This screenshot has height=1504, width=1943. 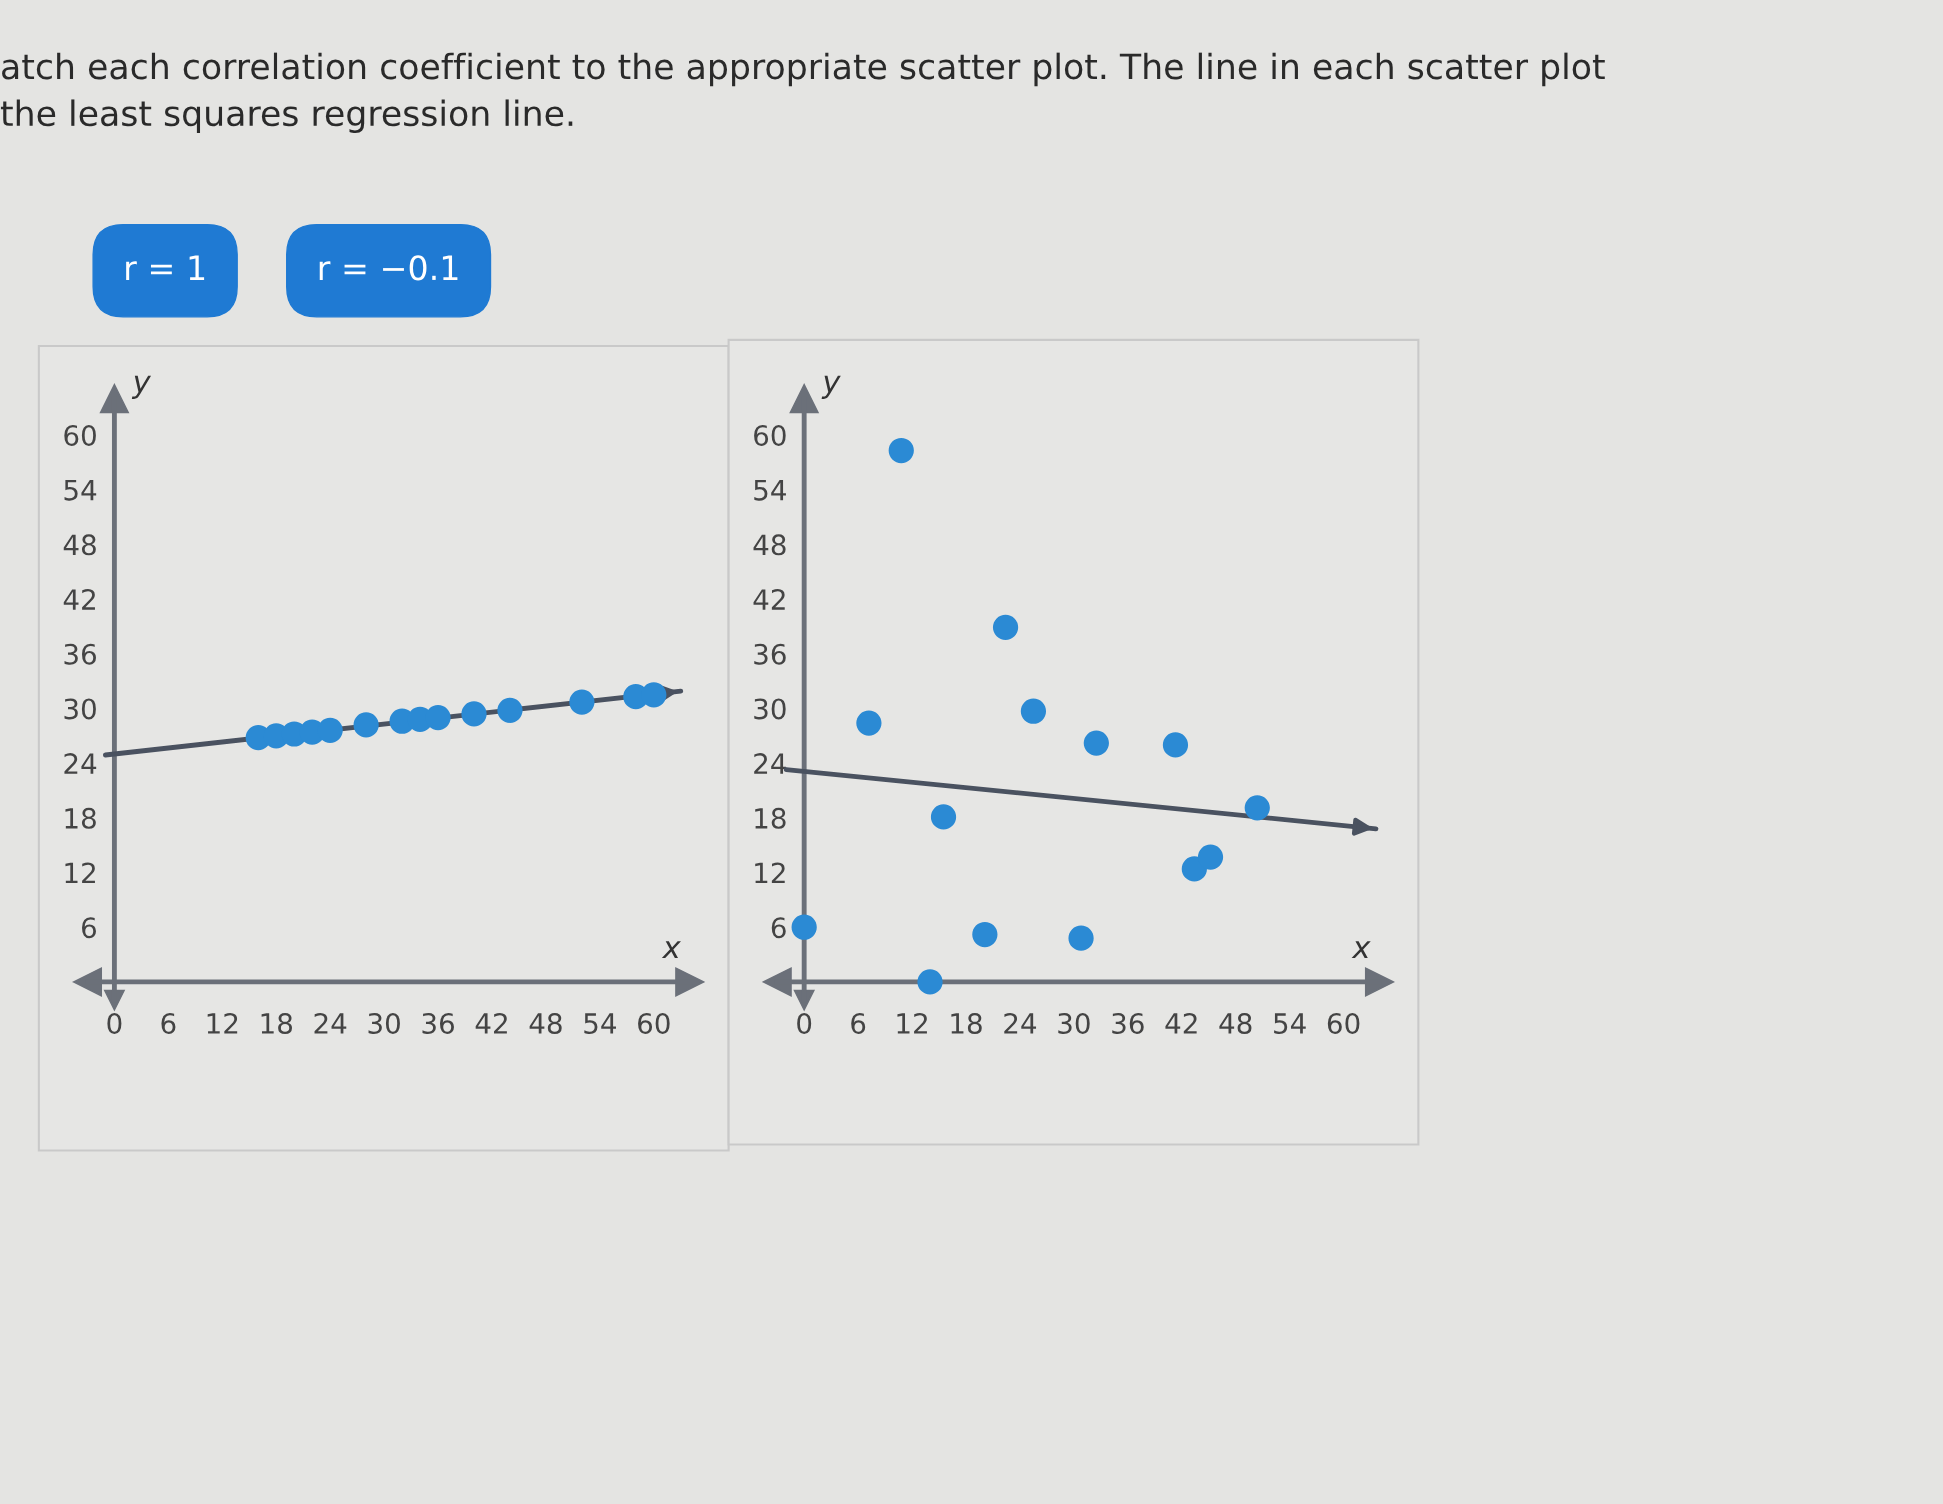 What do you see at coordinates (802, 93) in the screenshot?
I see `text: atch each correlation coefficient to the appropriate scatter plot. The line in each scatter plot the least squares regression line.` at bounding box center [802, 93].